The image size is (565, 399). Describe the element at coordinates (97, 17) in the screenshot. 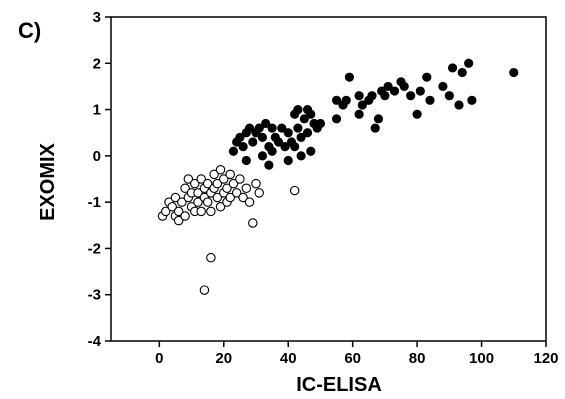

I see `y-tick-label: 3` at that location.